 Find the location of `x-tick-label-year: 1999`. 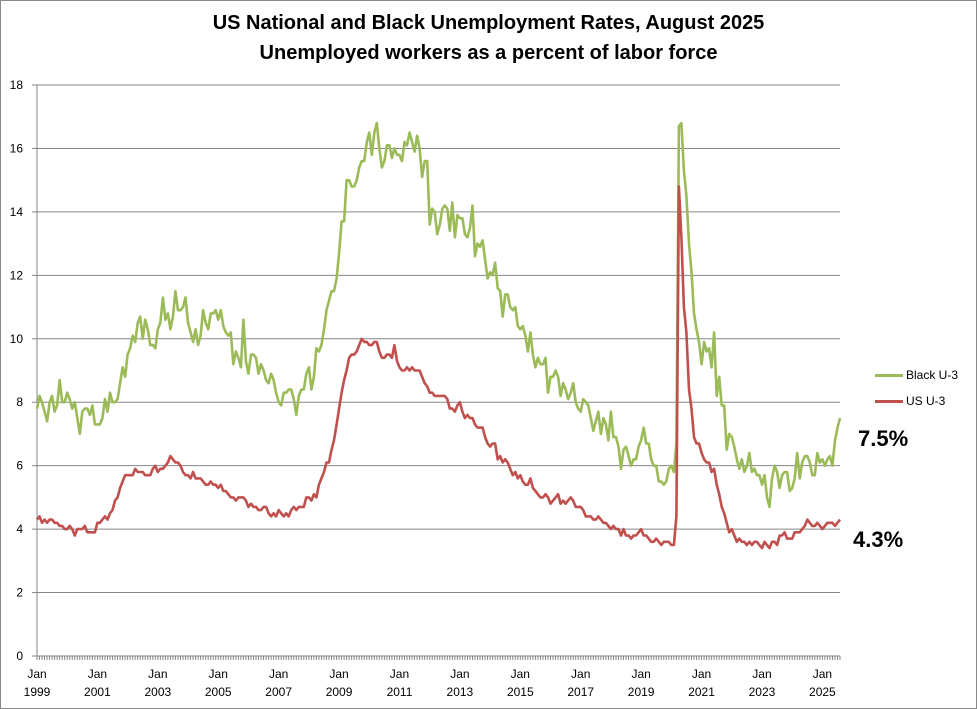

x-tick-label-year: 1999 is located at coordinates (37, 692).